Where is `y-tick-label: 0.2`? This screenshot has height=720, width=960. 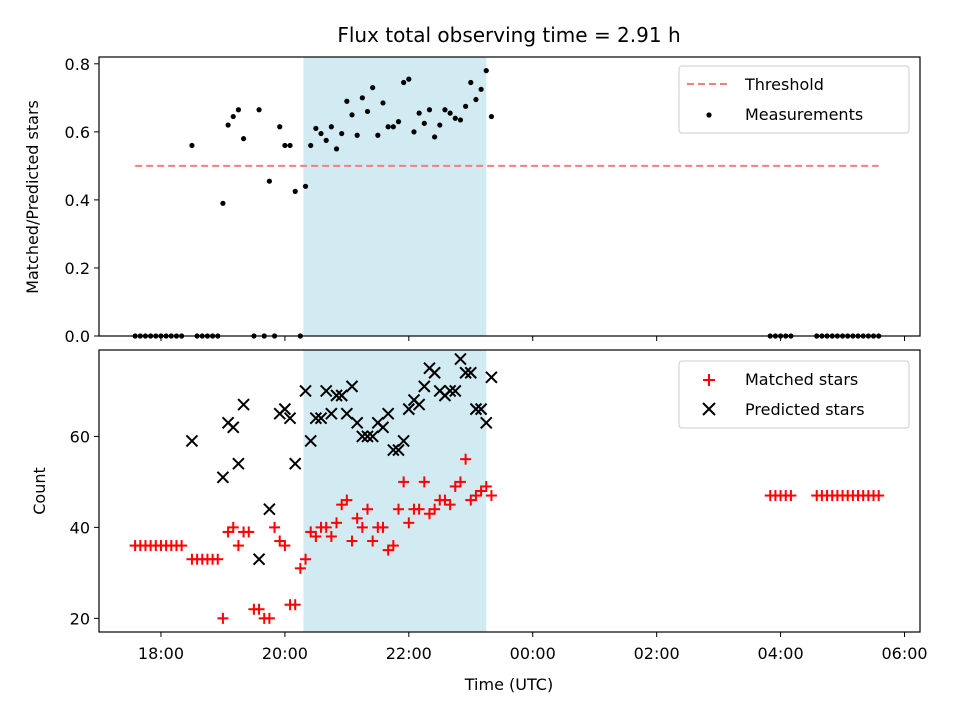
y-tick-label: 0.2 is located at coordinates (77, 268).